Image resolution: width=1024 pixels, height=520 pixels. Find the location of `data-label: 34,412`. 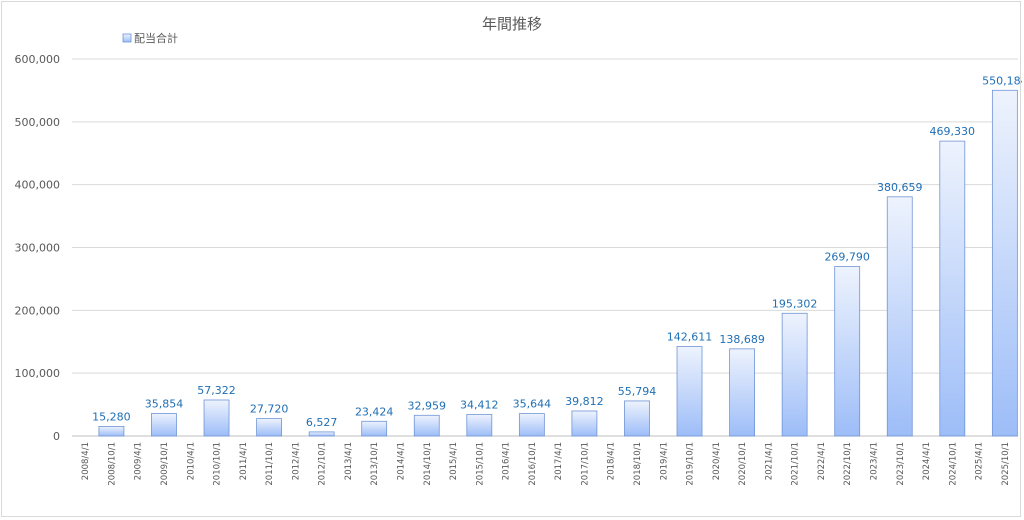

data-label: 34,412 is located at coordinates (479, 404).